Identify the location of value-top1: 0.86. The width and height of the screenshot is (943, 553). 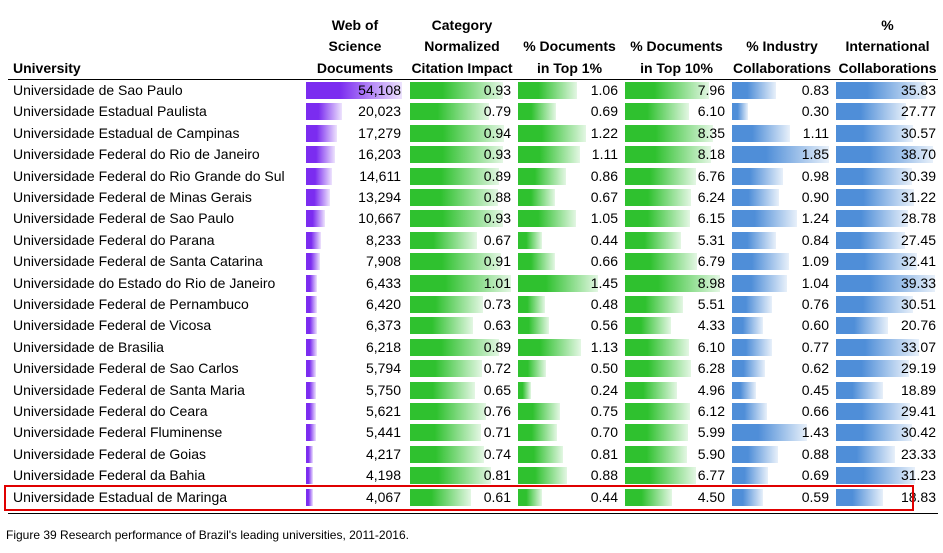
(604, 175).